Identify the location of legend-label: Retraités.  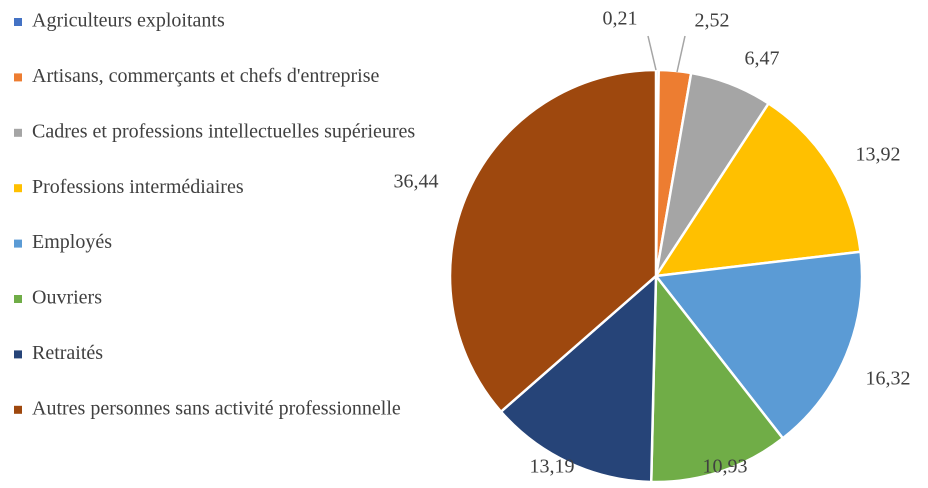
(67, 353).